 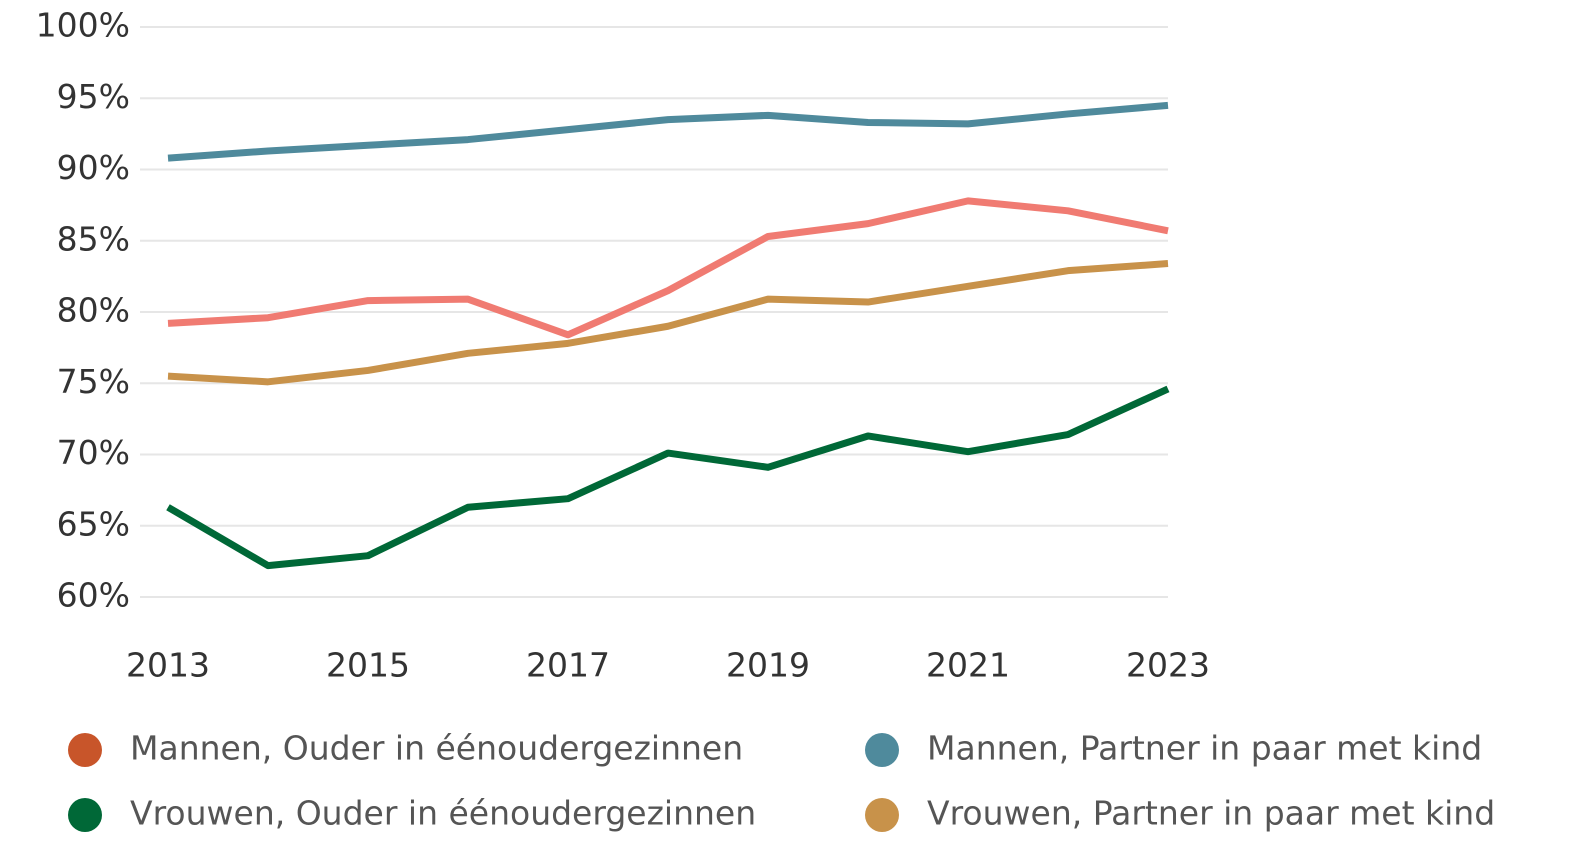 What do you see at coordinates (368, 665) in the screenshot?
I see `x-tick-label: 2015` at bounding box center [368, 665].